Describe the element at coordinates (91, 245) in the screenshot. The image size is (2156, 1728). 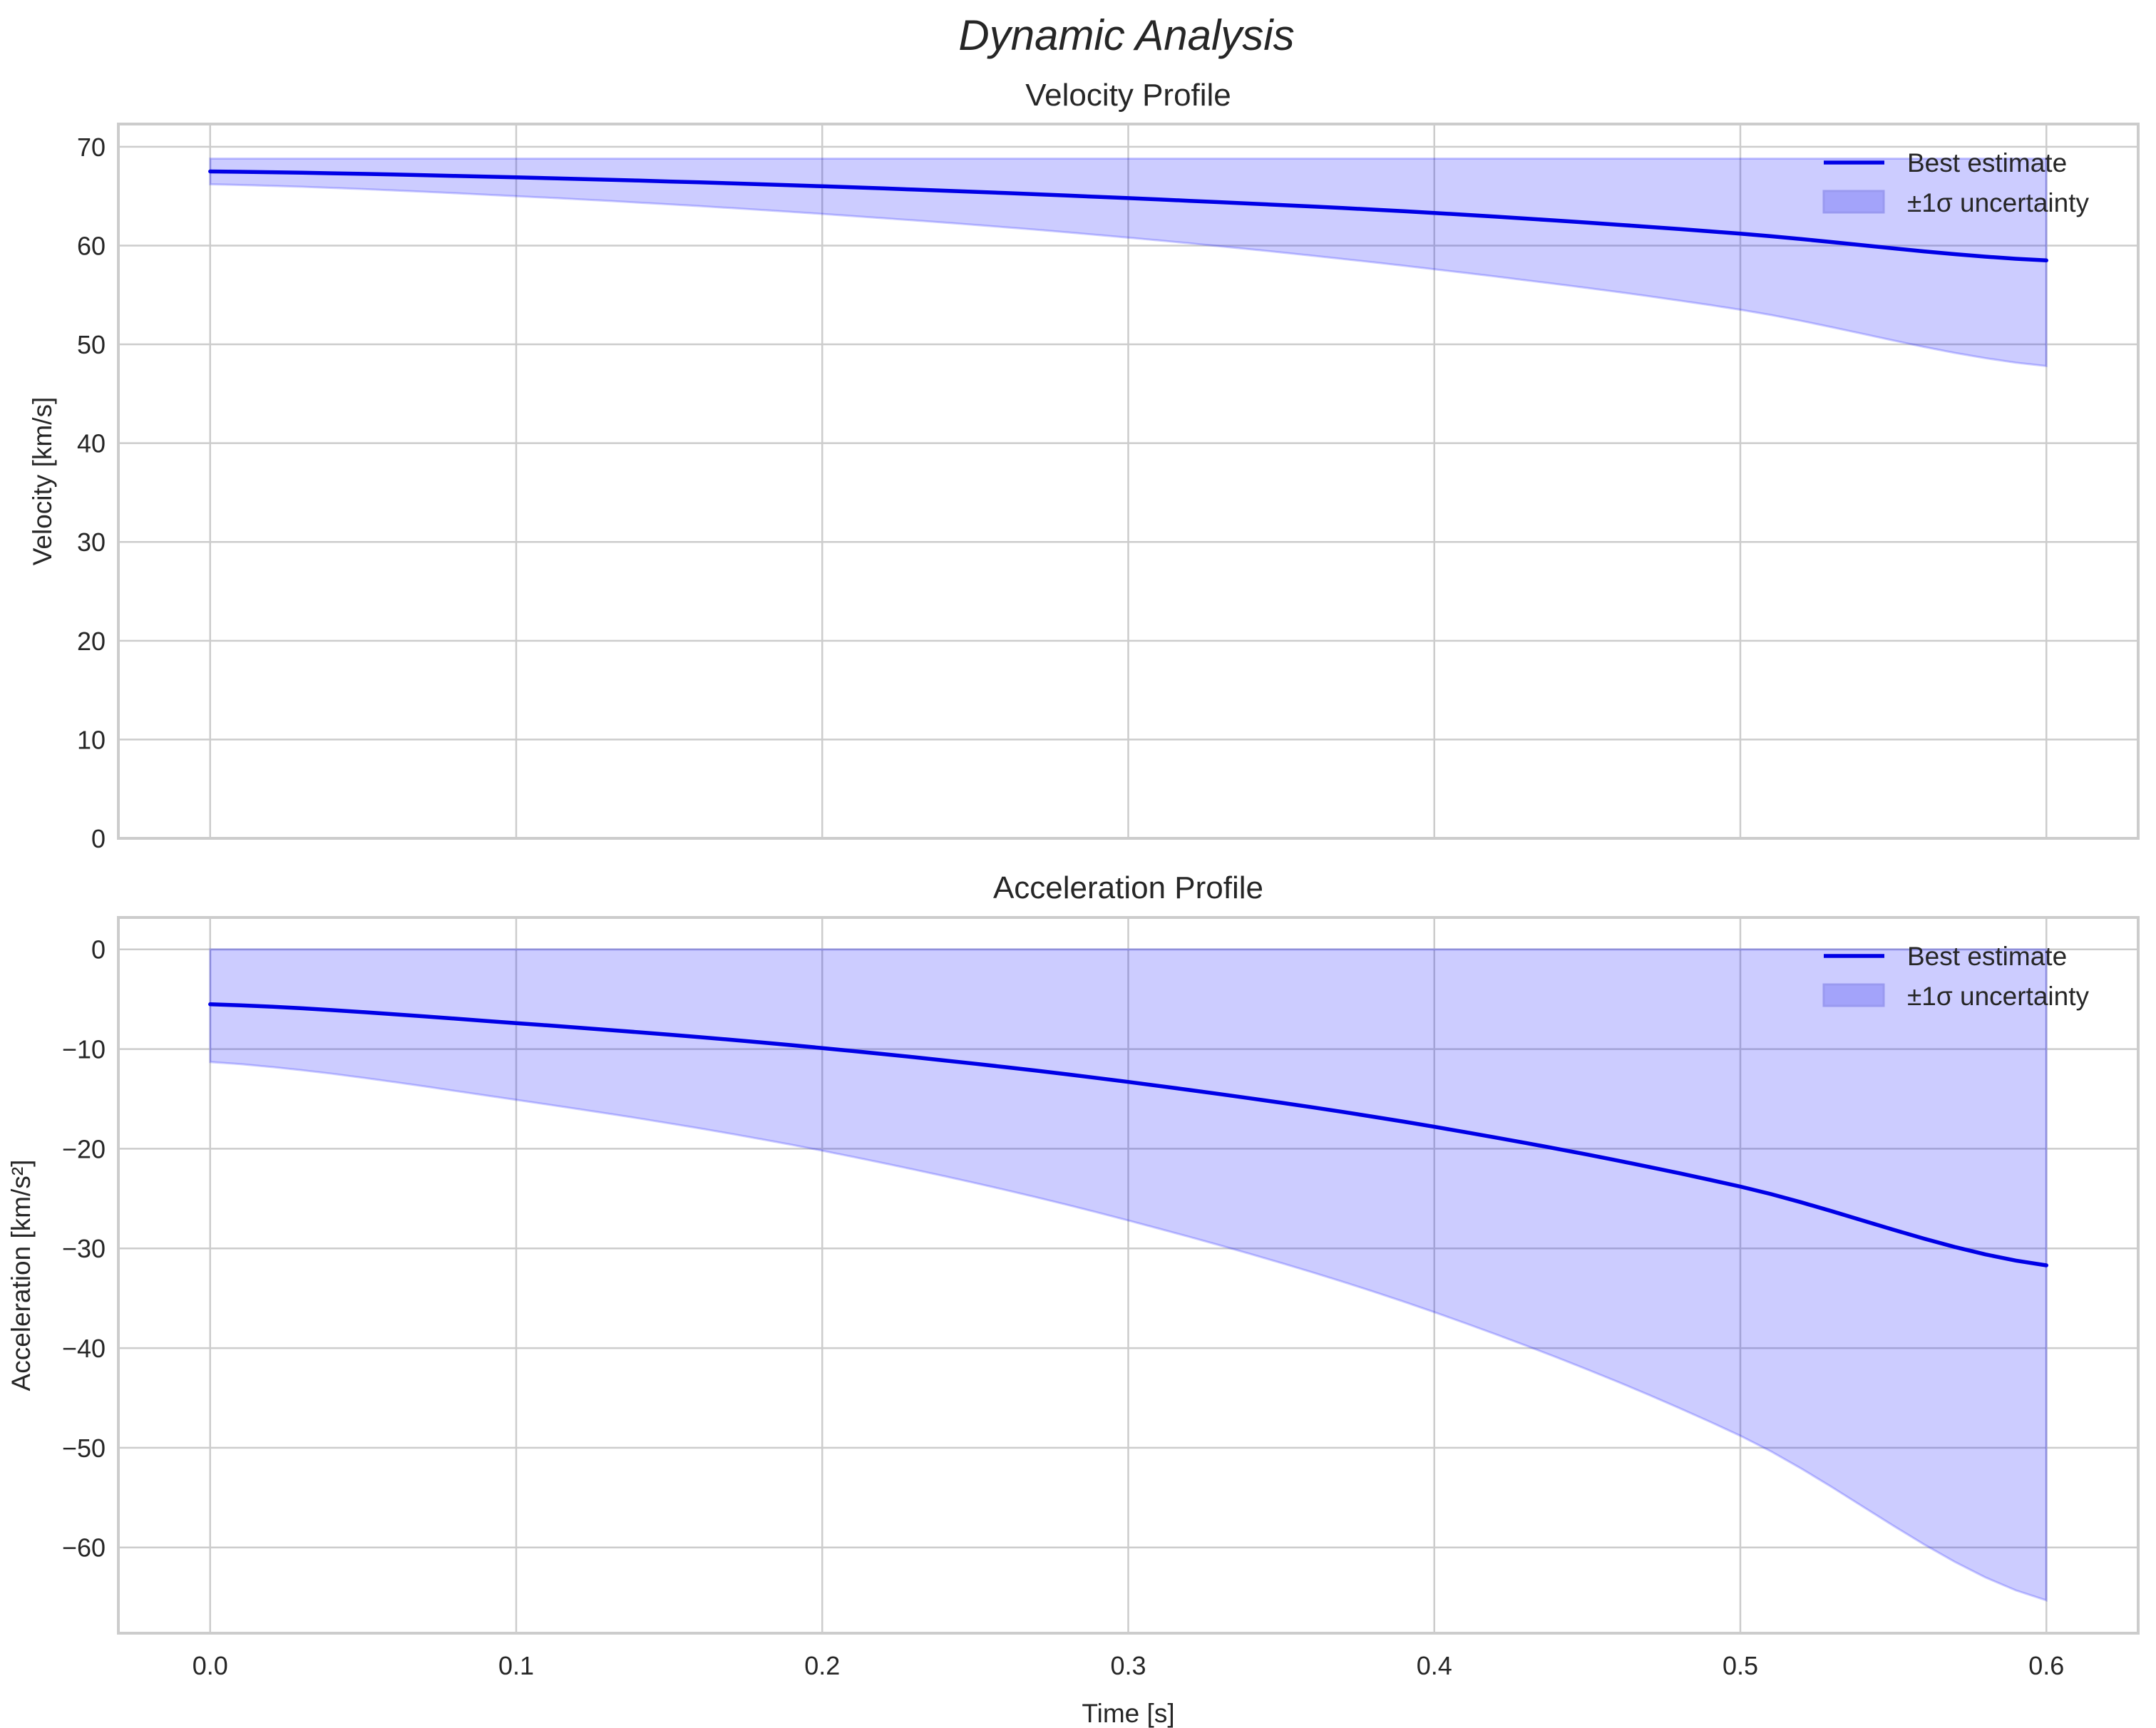
I see `y-tick-label: 60` at that location.